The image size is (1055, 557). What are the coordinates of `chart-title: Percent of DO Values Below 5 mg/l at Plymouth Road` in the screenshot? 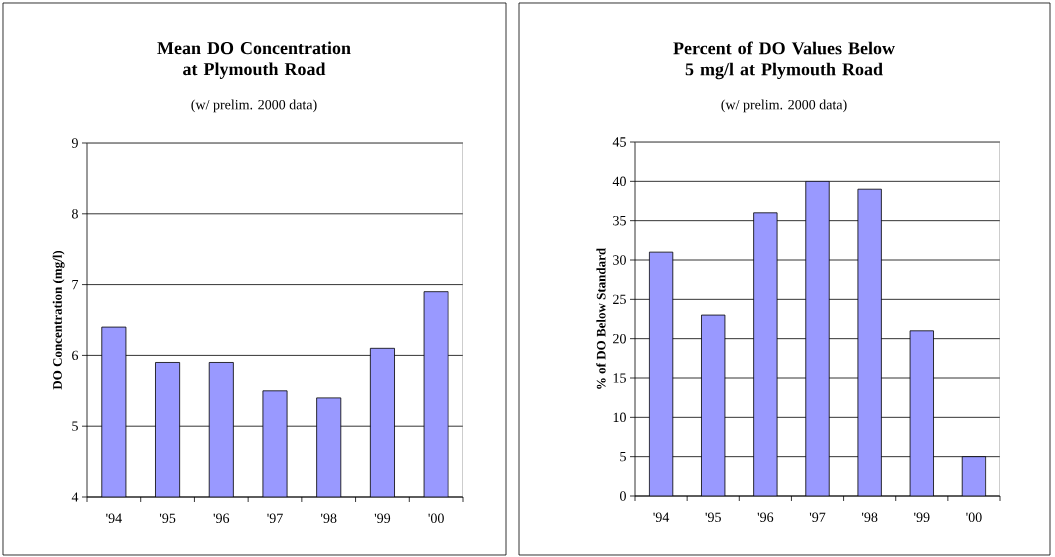 It's located at (784, 60).